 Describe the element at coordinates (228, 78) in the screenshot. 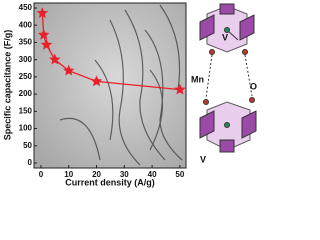

I see `crystal-structure` at that location.